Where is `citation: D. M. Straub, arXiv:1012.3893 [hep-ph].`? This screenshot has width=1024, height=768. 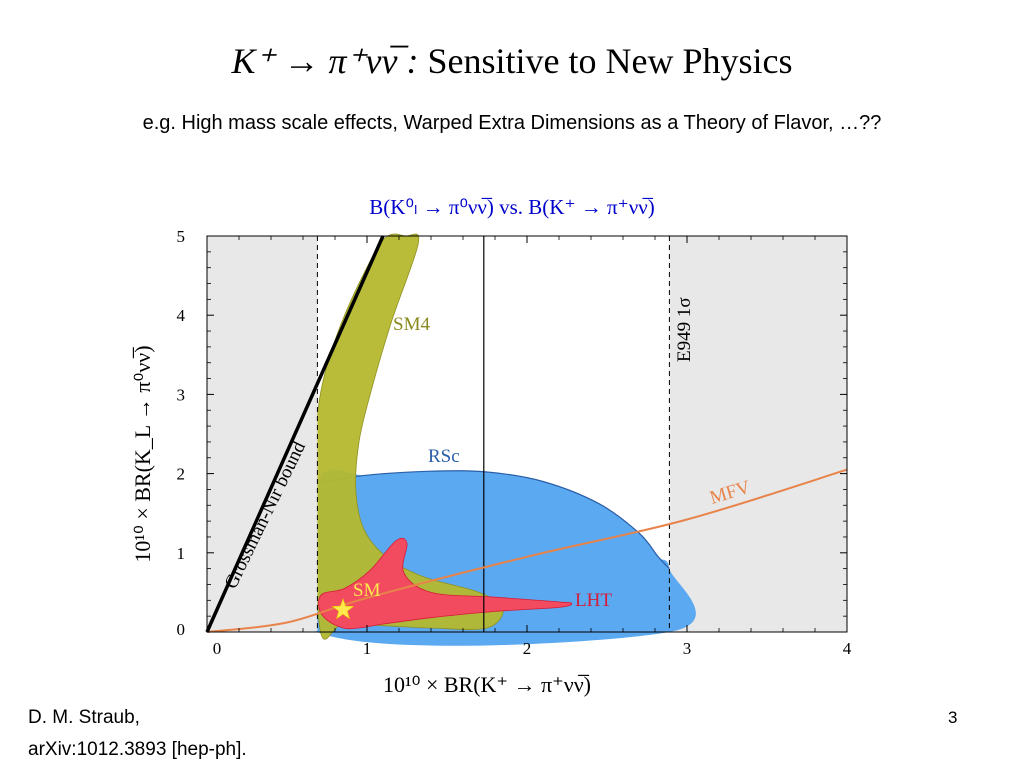
citation: D. M. Straub, arXiv:1012.3893 [hep-ph]. is located at coordinates (137, 734).